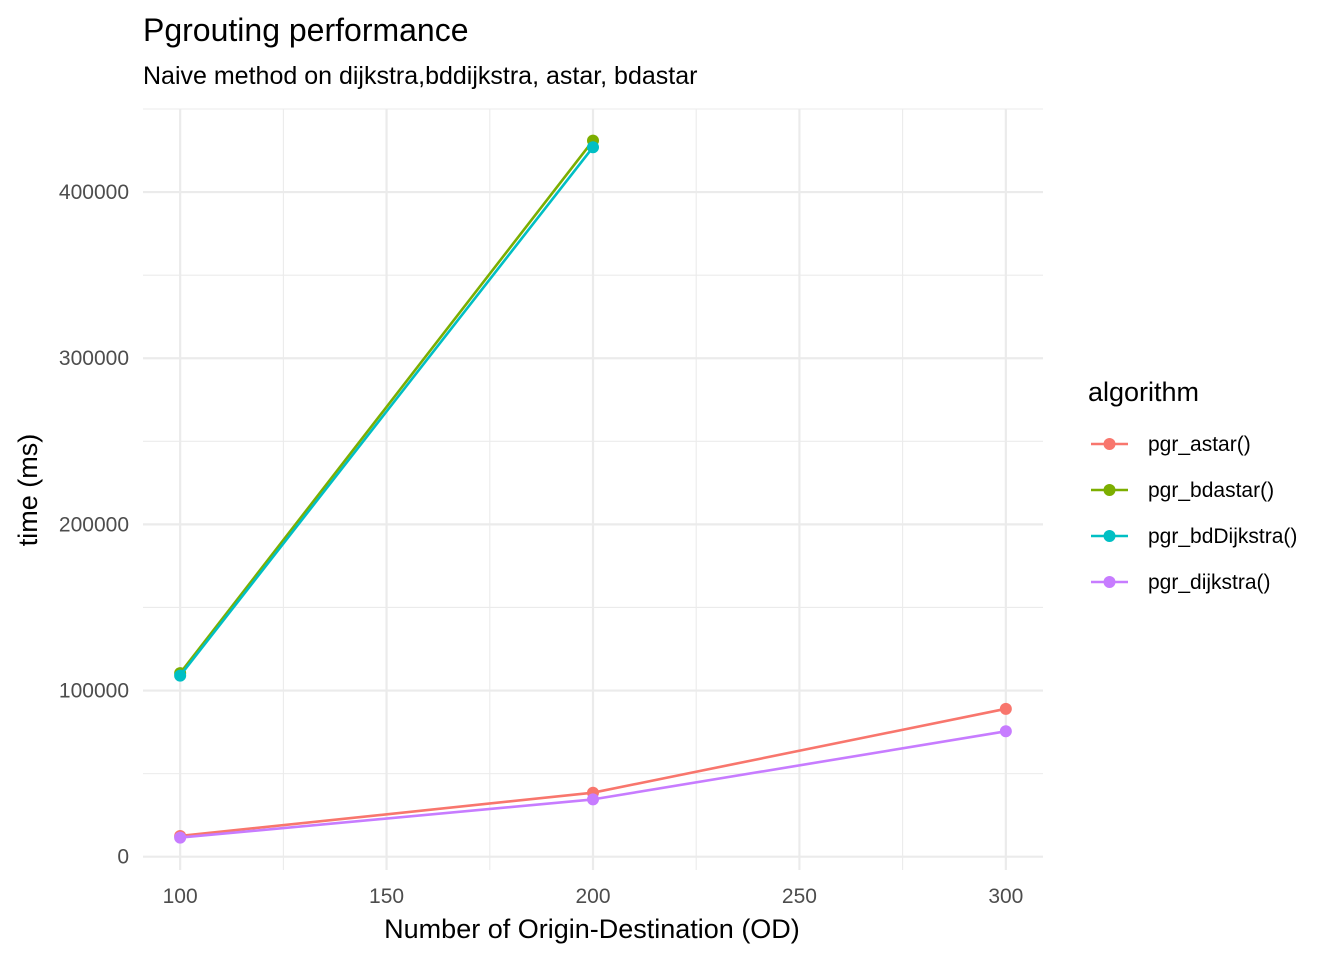  What do you see at coordinates (1005, 896) in the screenshot?
I see `x-tick-label: 300` at bounding box center [1005, 896].